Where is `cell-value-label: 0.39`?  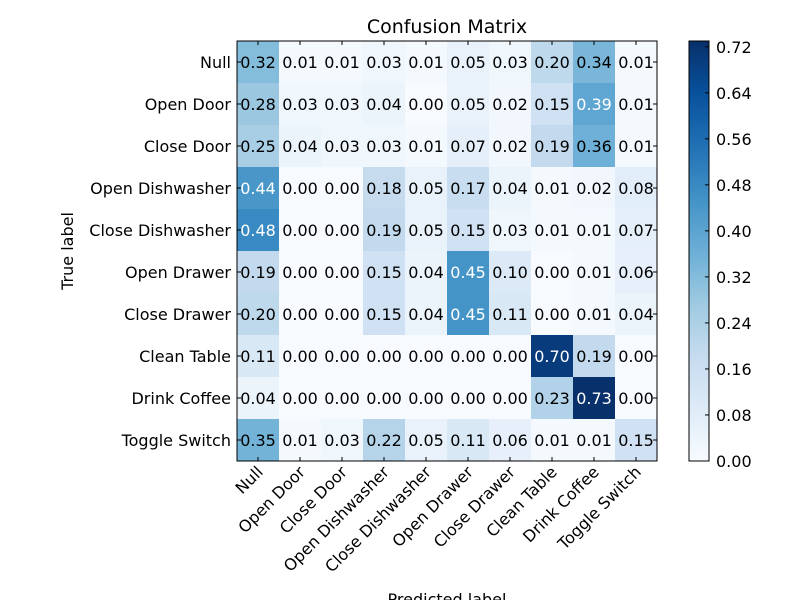
cell-value-label: 0.39 is located at coordinates (594, 104).